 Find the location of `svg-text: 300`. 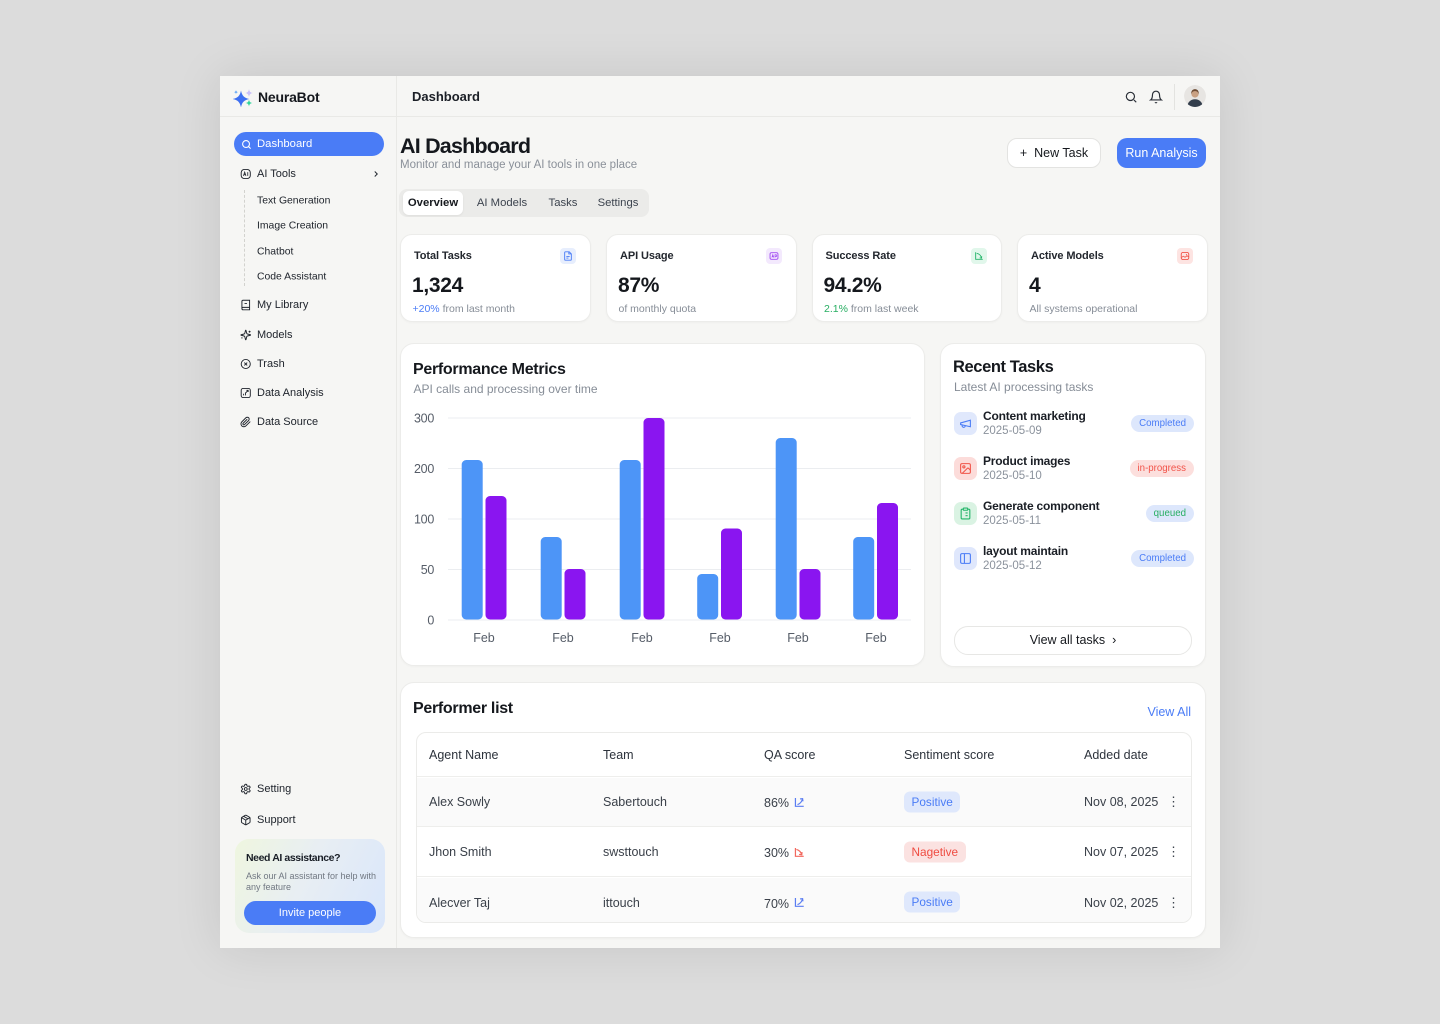

svg-text: 300 is located at coordinates (424, 419).